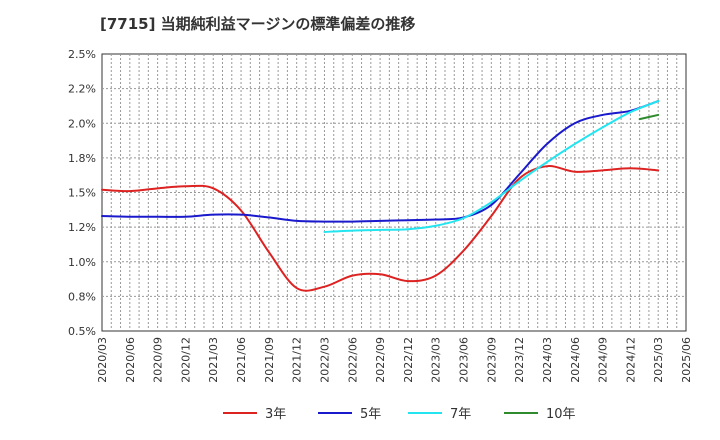  What do you see at coordinates (370, 414) in the screenshot?
I see `legend-label-2: 5年` at bounding box center [370, 414].